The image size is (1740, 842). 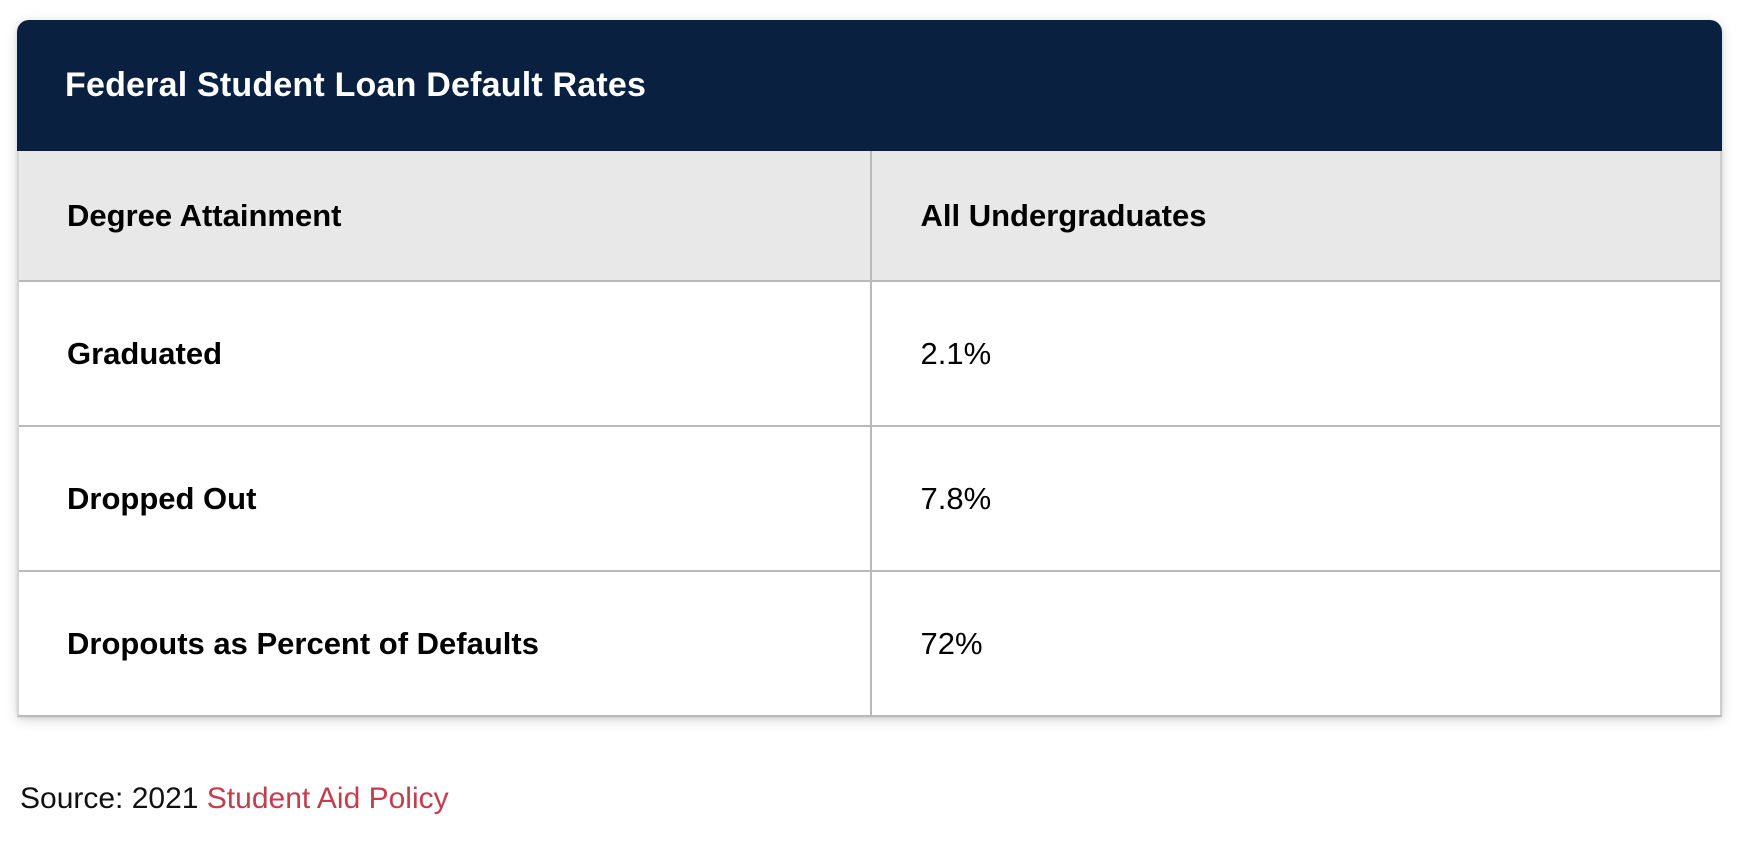 I want to click on column-header-degree-attainment: Degree Attainment, so click(x=204, y=215).